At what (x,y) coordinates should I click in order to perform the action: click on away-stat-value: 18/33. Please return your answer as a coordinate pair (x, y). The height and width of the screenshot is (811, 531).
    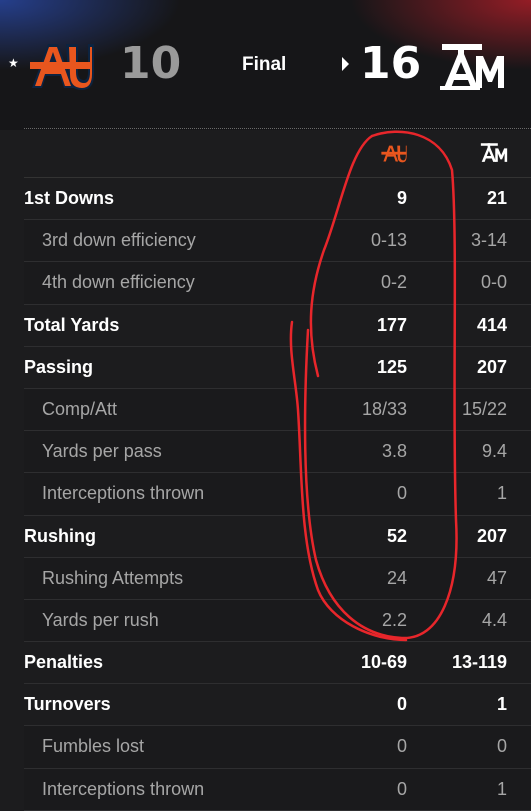
    Looking at the image, I should click on (384, 408).